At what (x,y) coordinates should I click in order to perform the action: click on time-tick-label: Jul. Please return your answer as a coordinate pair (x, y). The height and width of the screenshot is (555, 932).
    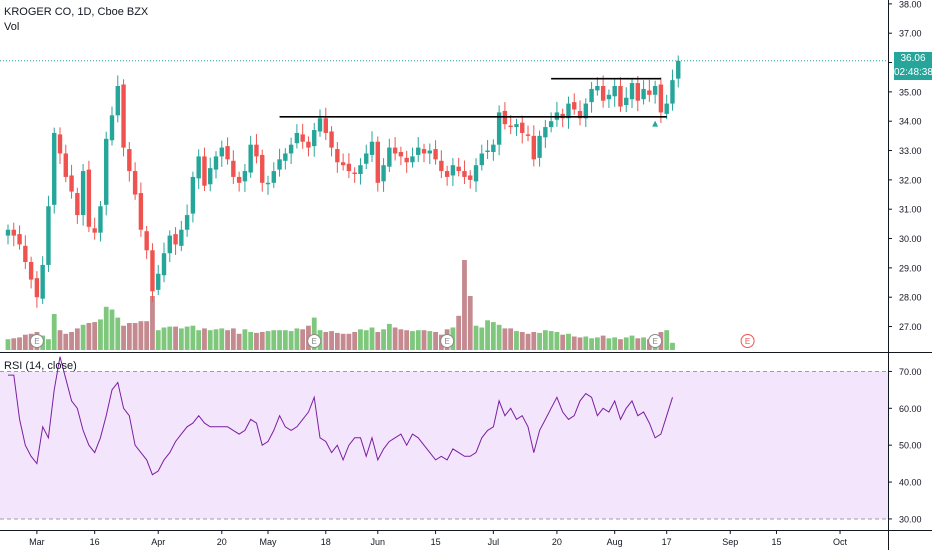
    Looking at the image, I should click on (494, 542).